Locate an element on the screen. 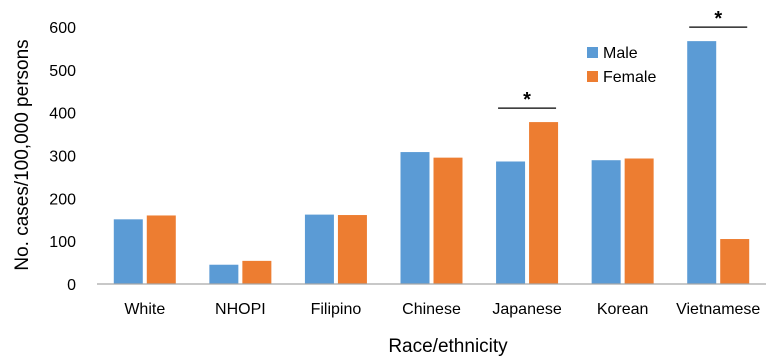  y-axis: 0 100 200 300 400 500 600 is located at coordinates (62, 157).